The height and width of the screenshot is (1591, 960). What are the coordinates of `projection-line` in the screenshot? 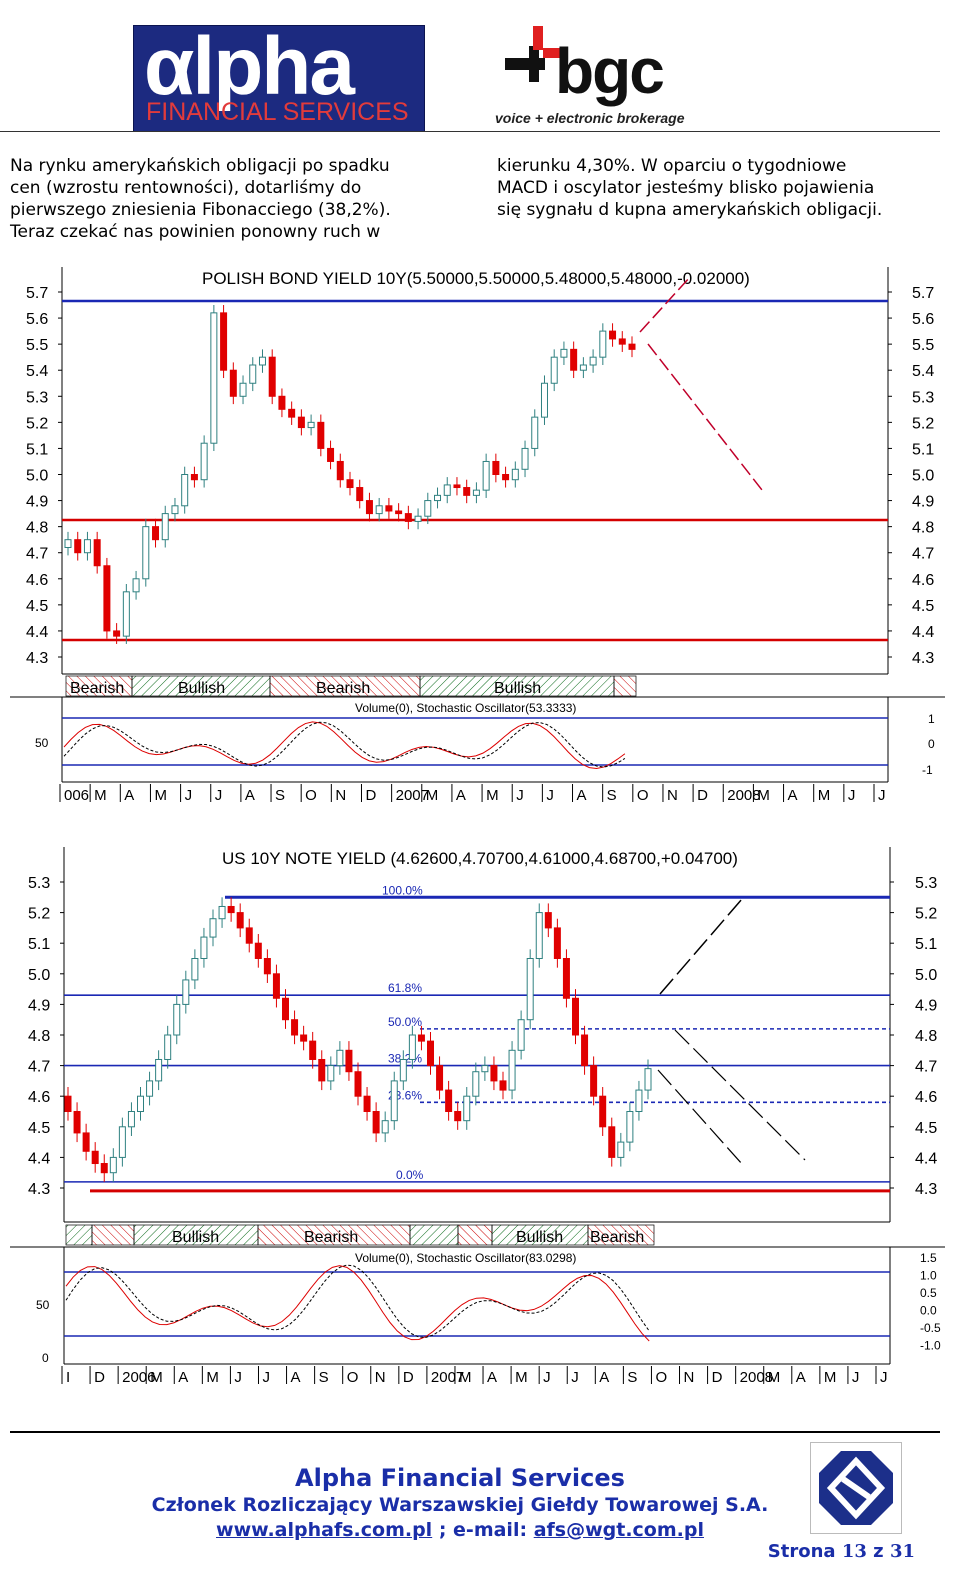 It's located at (705, 417).